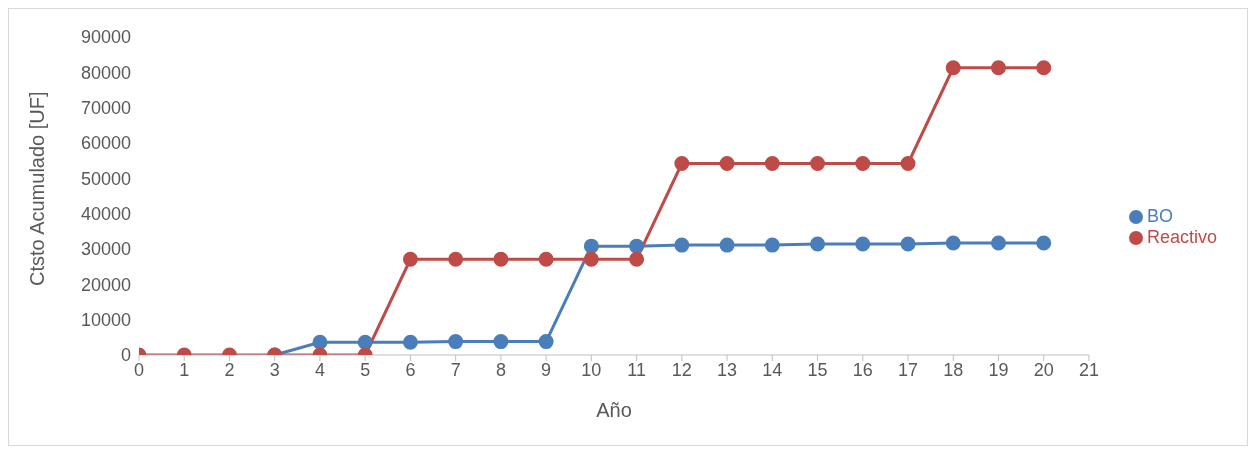  What do you see at coordinates (105, 108) in the screenshot?
I see `y-tick-label: 70000` at bounding box center [105, 108].